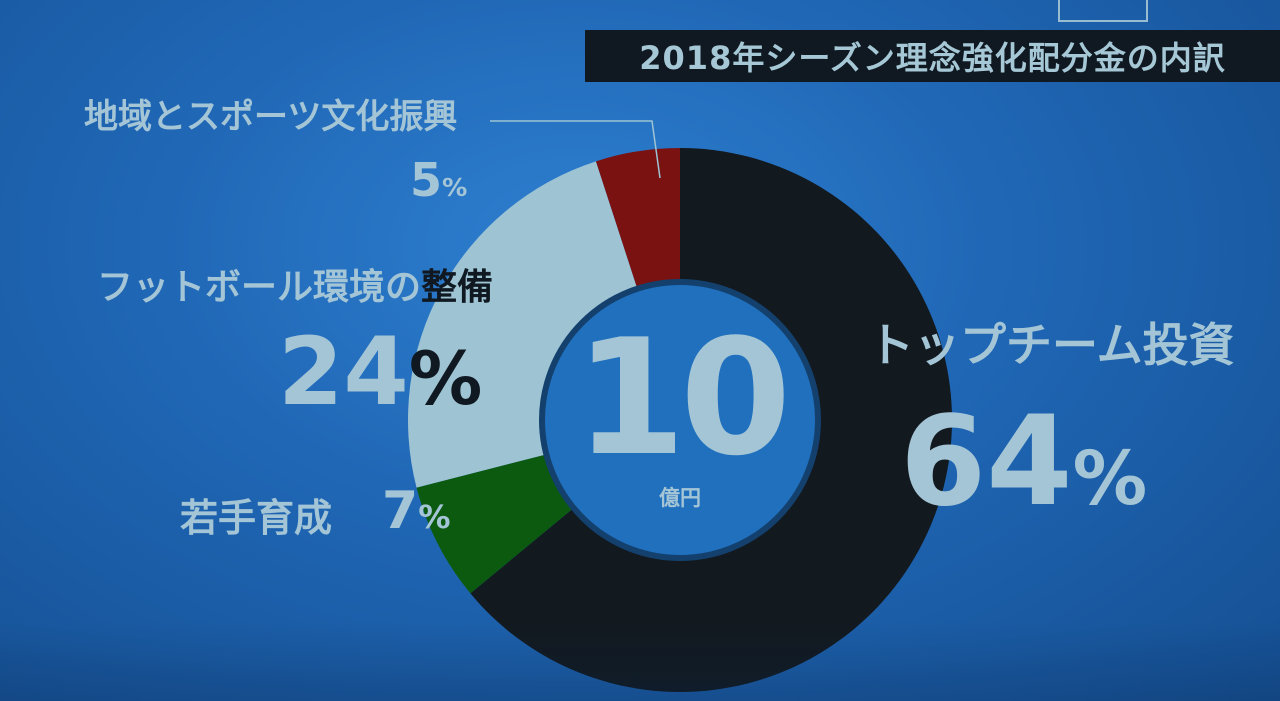 The height and width of the screenshot is (701, 1280). I want to click on label-region-pct: 5%, so click(438, 180).